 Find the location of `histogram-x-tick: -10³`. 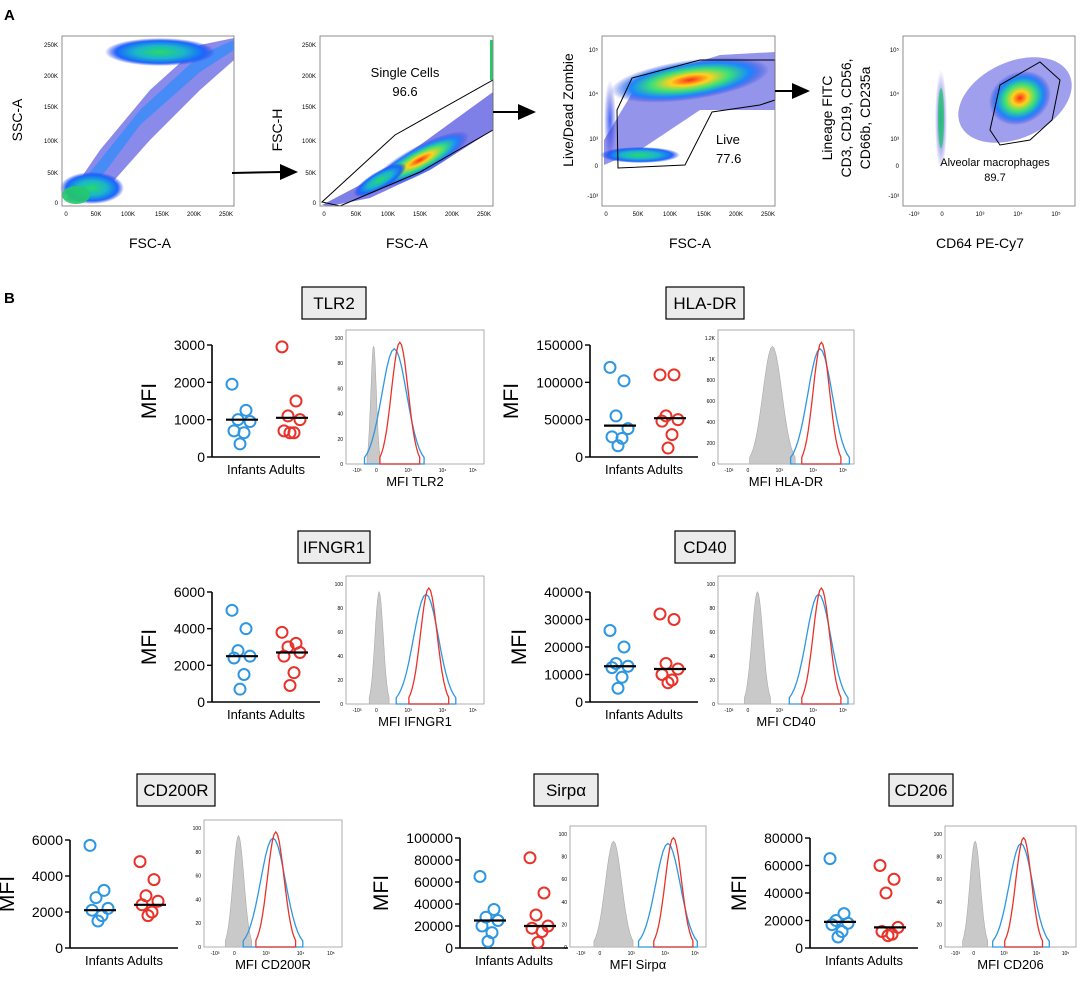

histogram-x-tick: -10³ is located at coordinates (215, 954).